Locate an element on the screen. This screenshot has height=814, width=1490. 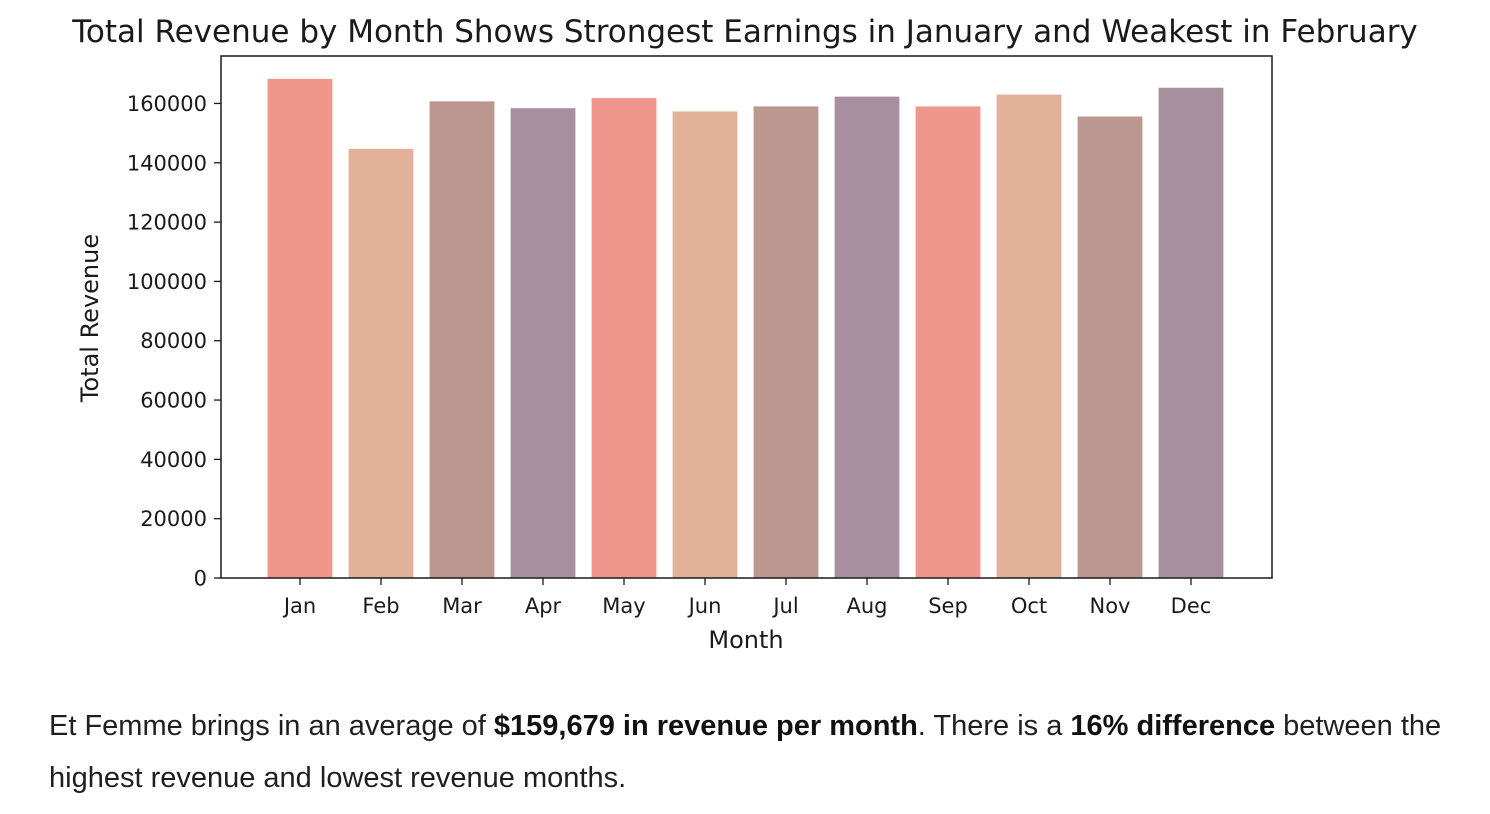
x-tick-label: Feb is located at coordinates (380, 606).